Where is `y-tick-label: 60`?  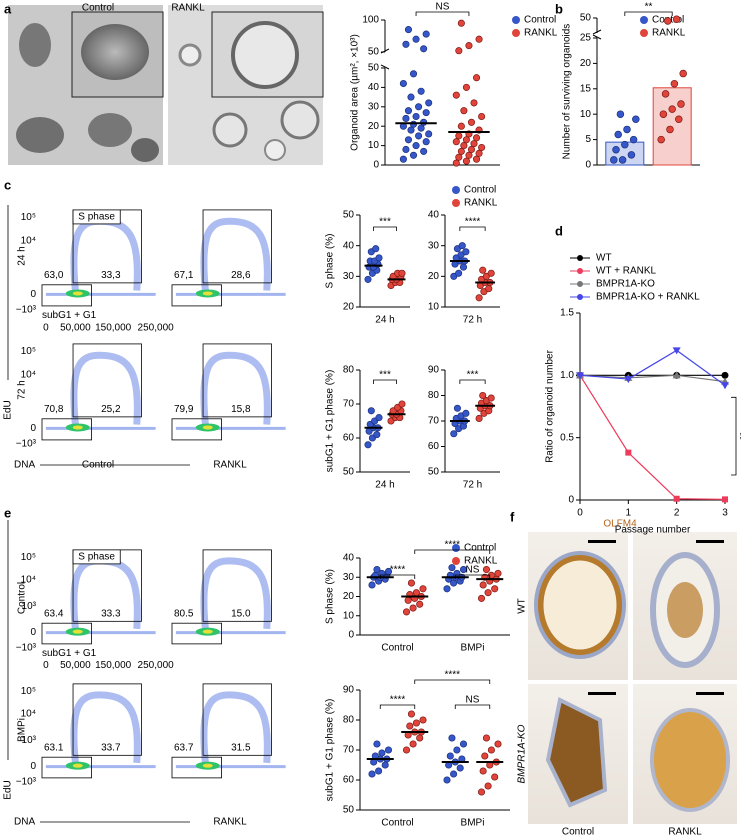
y-tick-label: 60 is located at coordinates (349, 780).